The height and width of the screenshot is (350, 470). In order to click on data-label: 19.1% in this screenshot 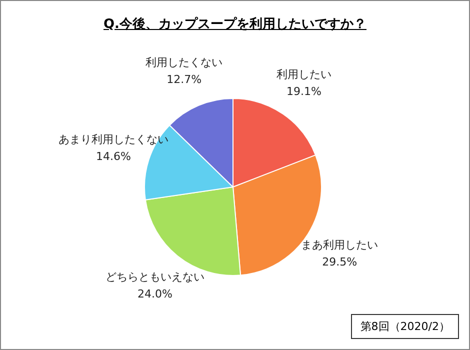, I will do `click(304, 91)`.